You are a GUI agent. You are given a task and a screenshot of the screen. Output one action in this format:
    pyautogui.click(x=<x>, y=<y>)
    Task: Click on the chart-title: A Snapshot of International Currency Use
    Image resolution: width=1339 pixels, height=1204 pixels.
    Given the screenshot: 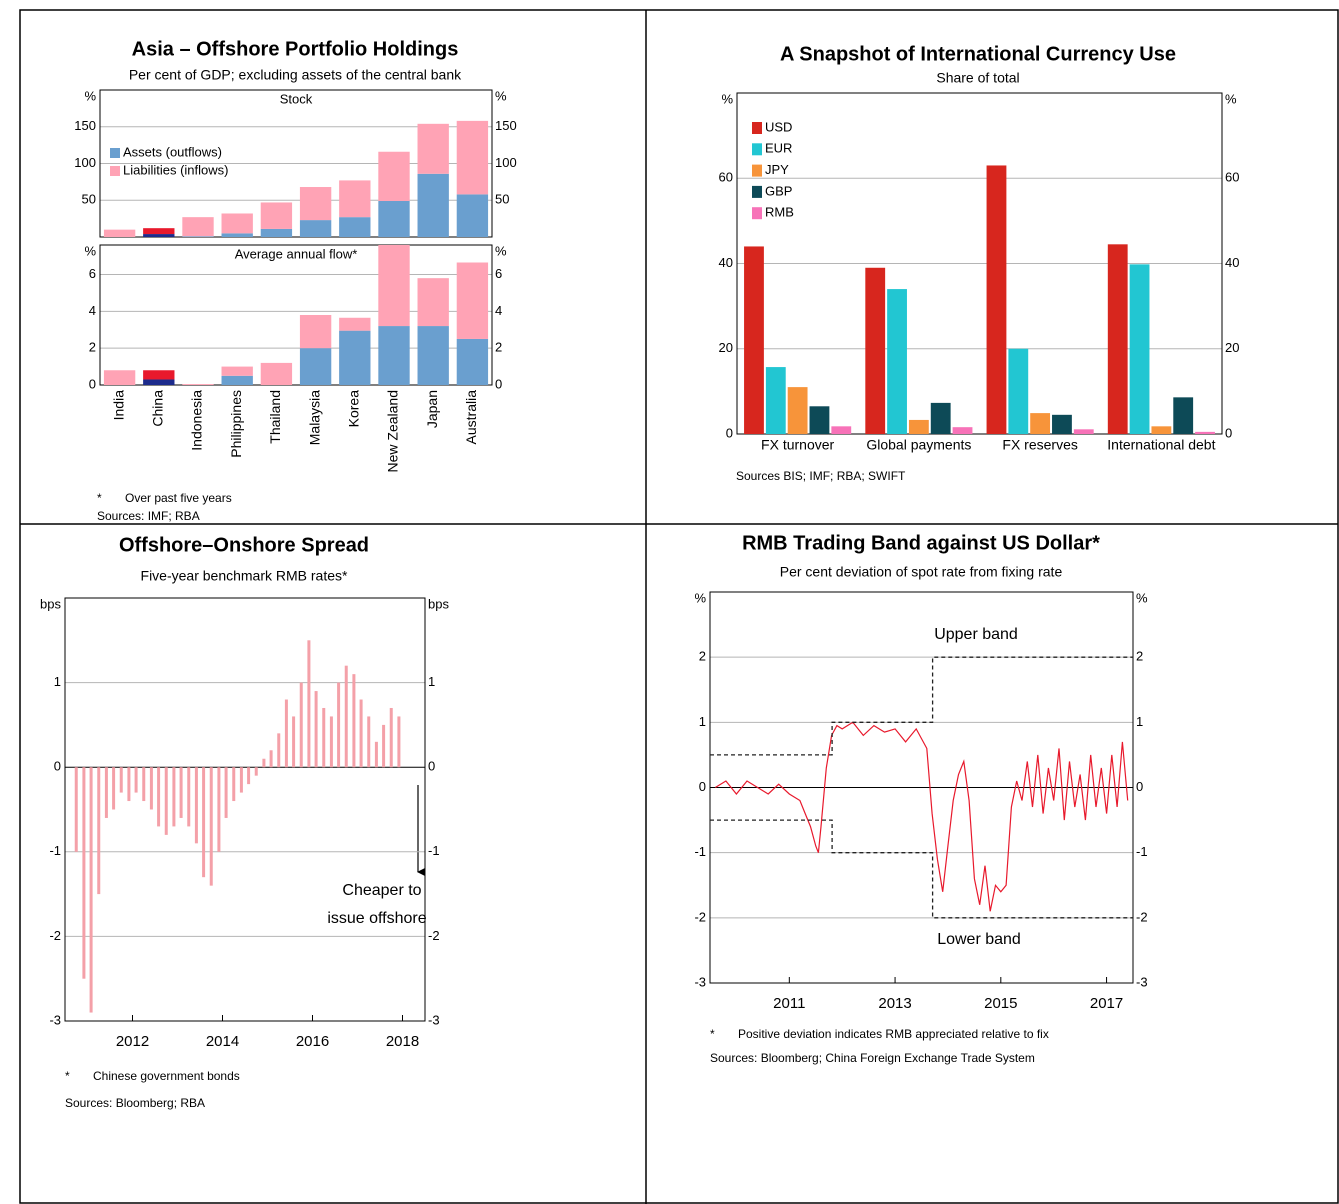 What is the action you would take?
    pyautogui.click(x=978, y=54)
    